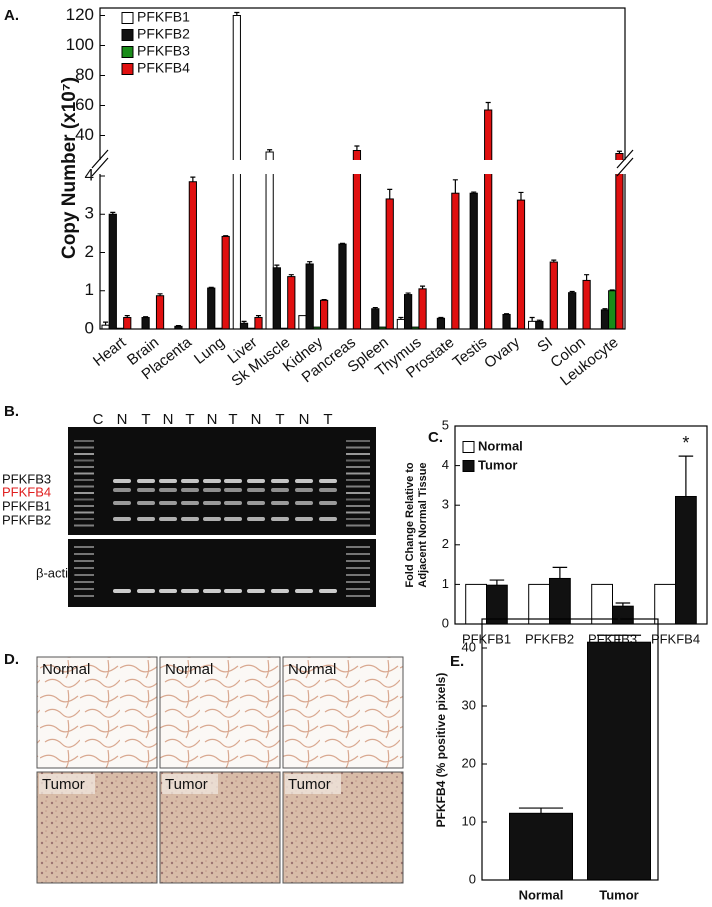  What do you see at coordinates (84, 74) in the screenshot?
I see `y-tick-label: 80` at bounding box center [84, 74].